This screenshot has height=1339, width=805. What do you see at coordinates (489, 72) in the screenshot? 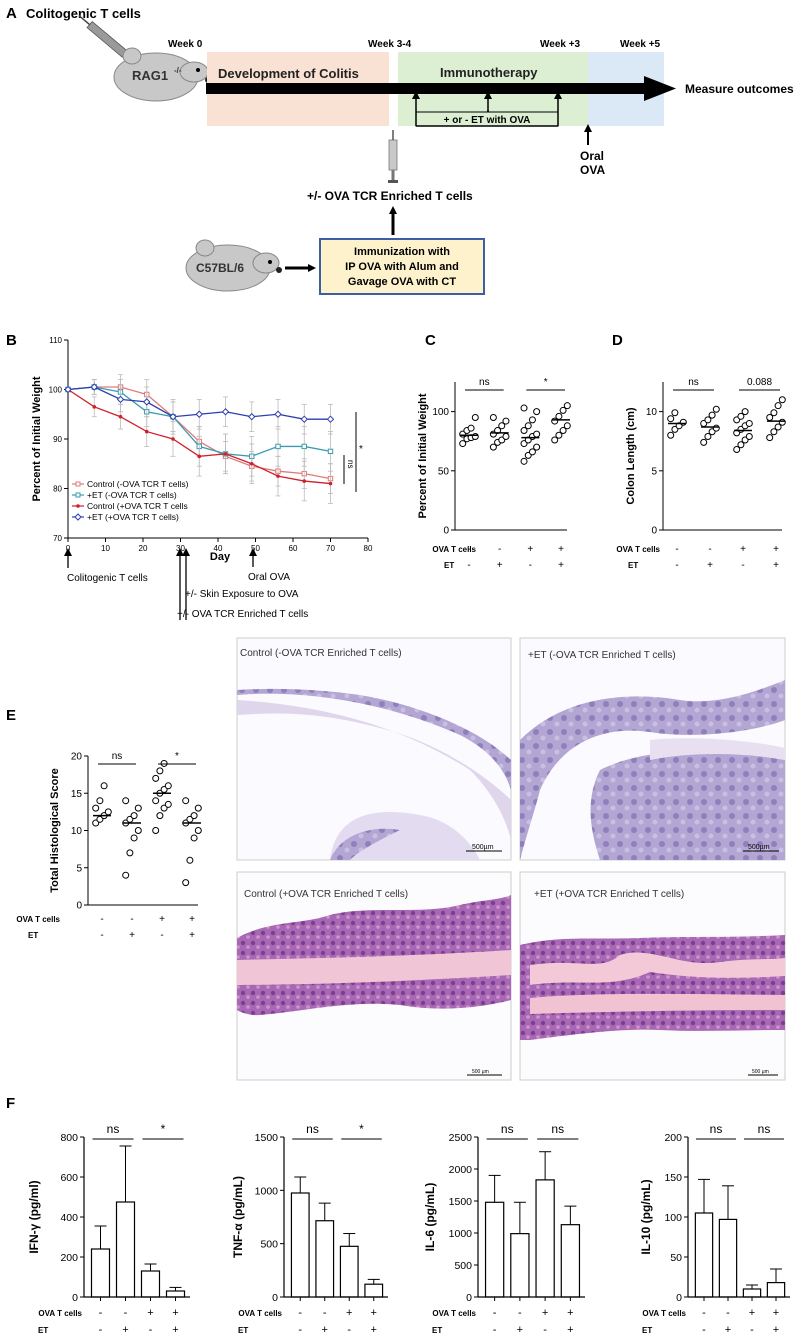
I see `immunotherapy-label: Immunotherapy` at bounding box center [489, 72].